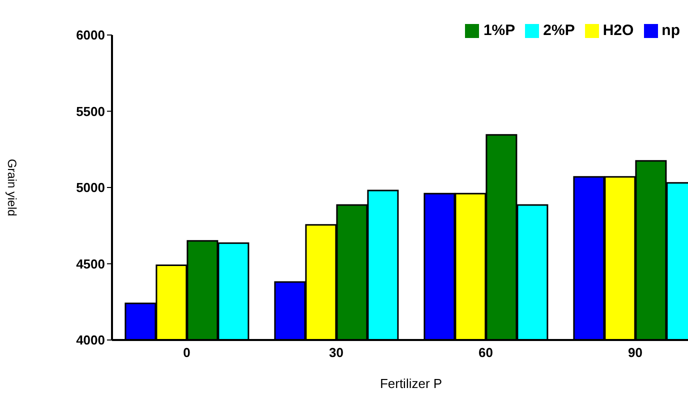 The height and width of the screenshot is (402, 688). Describe the element at coordinates (90, 340) in the screenshot. I see `y-tick-label: 4000` at that location.